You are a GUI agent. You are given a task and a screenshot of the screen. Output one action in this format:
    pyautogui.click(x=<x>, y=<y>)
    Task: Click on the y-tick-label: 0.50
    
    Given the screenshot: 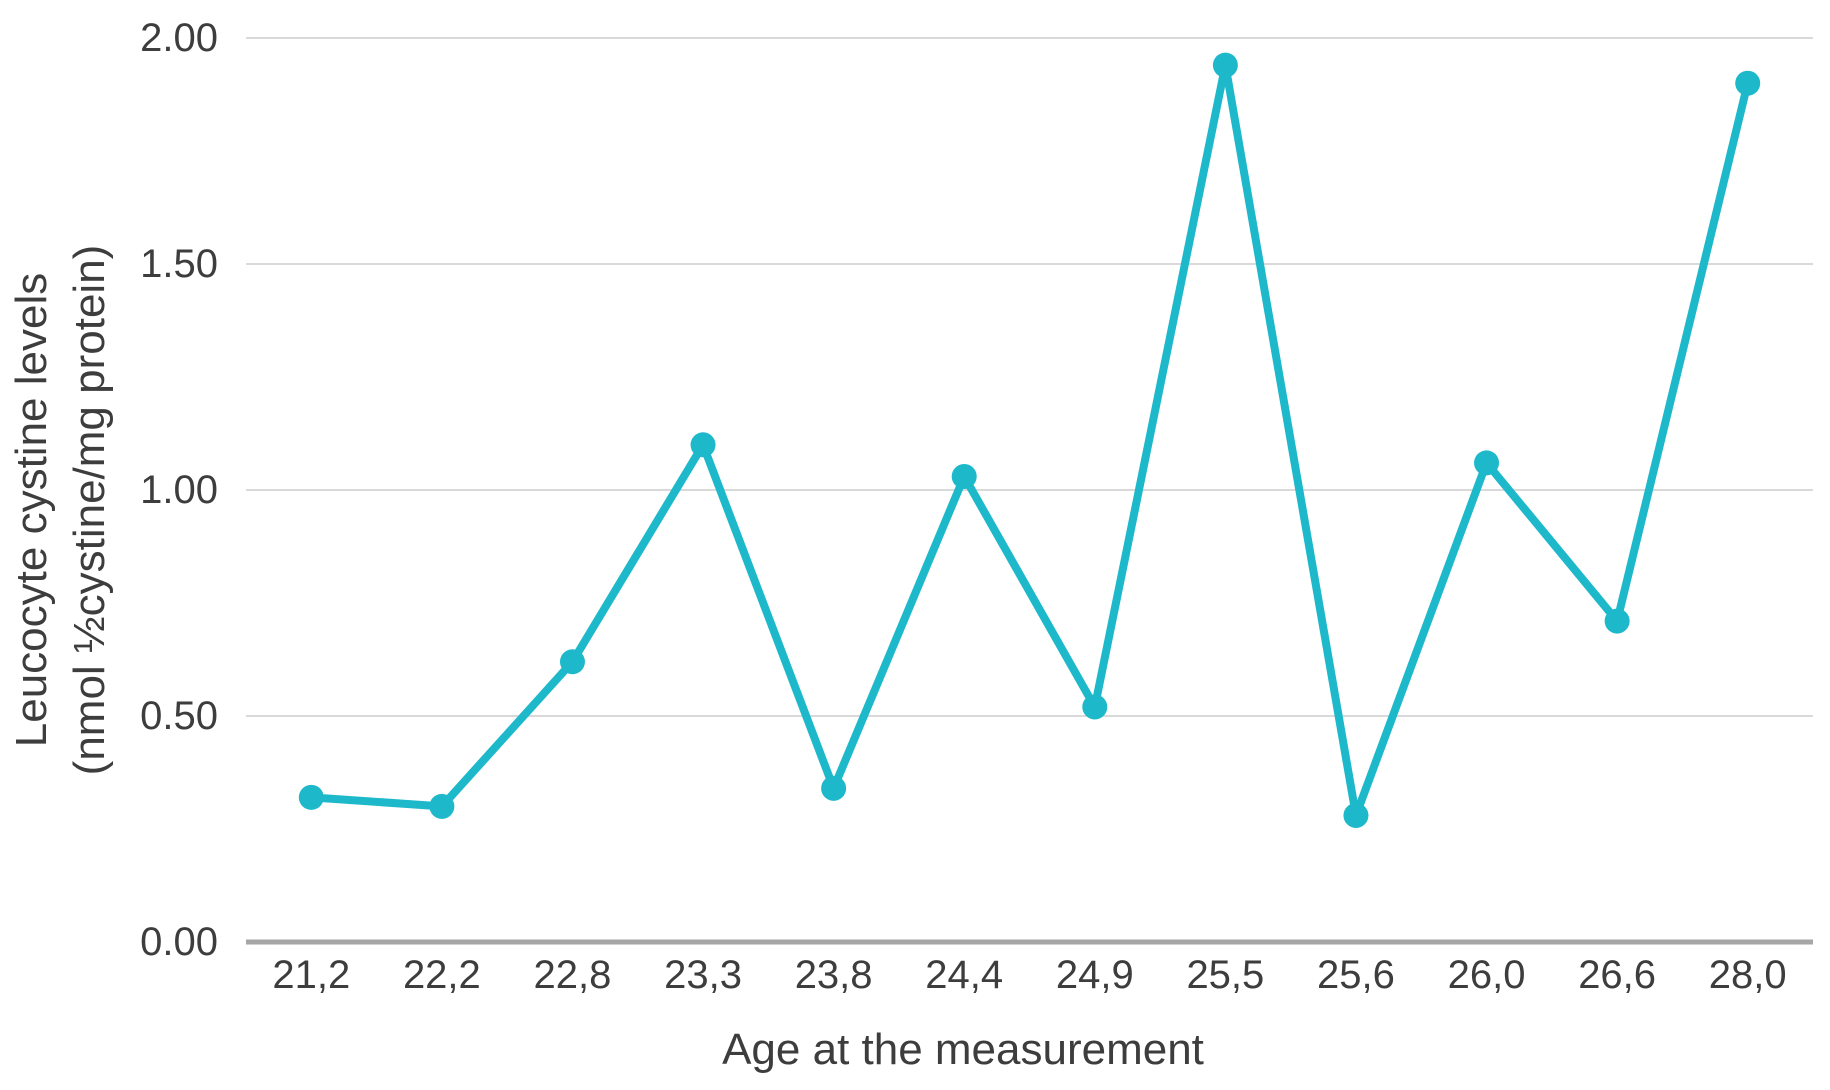 What is the action you would take?
    pyautogui.click(x=179, y=716)
    